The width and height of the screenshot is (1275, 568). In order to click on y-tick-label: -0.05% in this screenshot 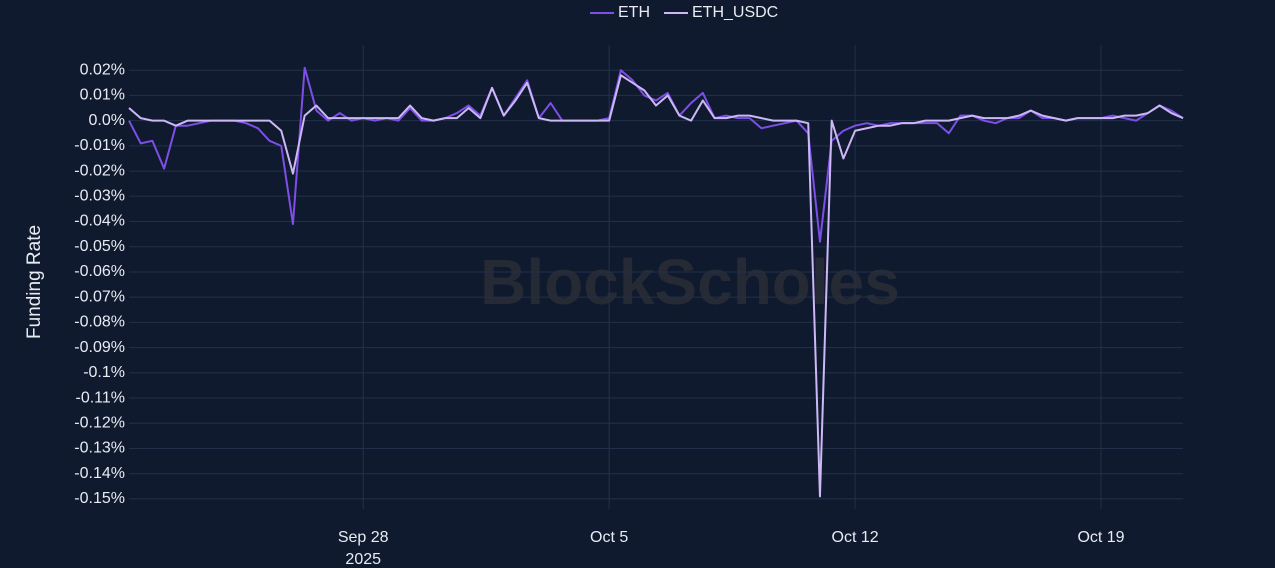, I will do `click(99, 246)`.